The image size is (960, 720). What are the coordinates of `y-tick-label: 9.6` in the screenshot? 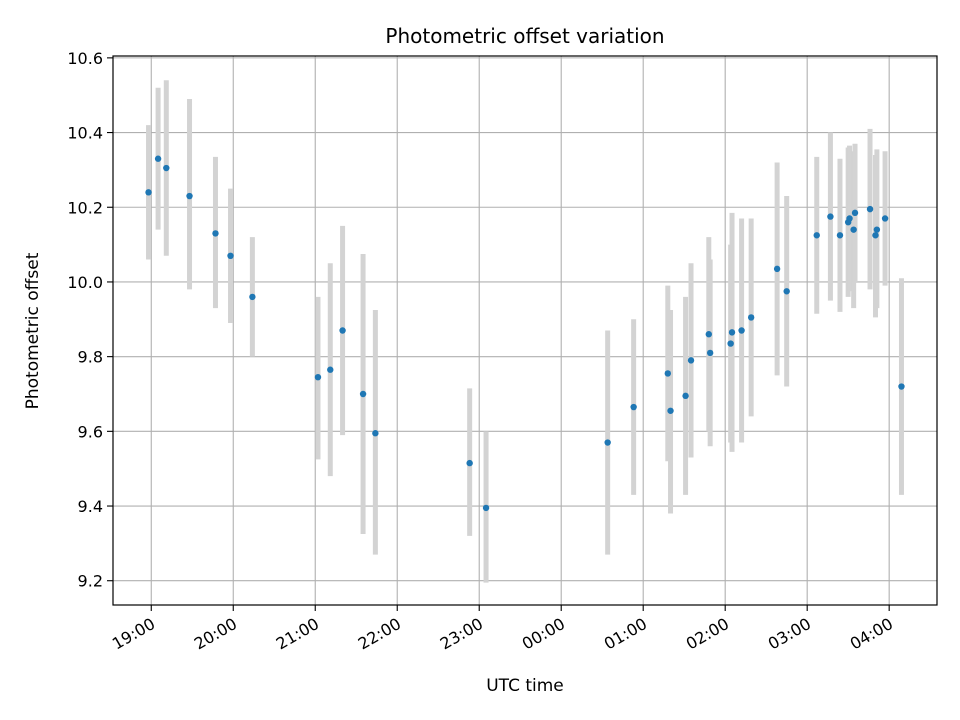 It's located at (90, 431).